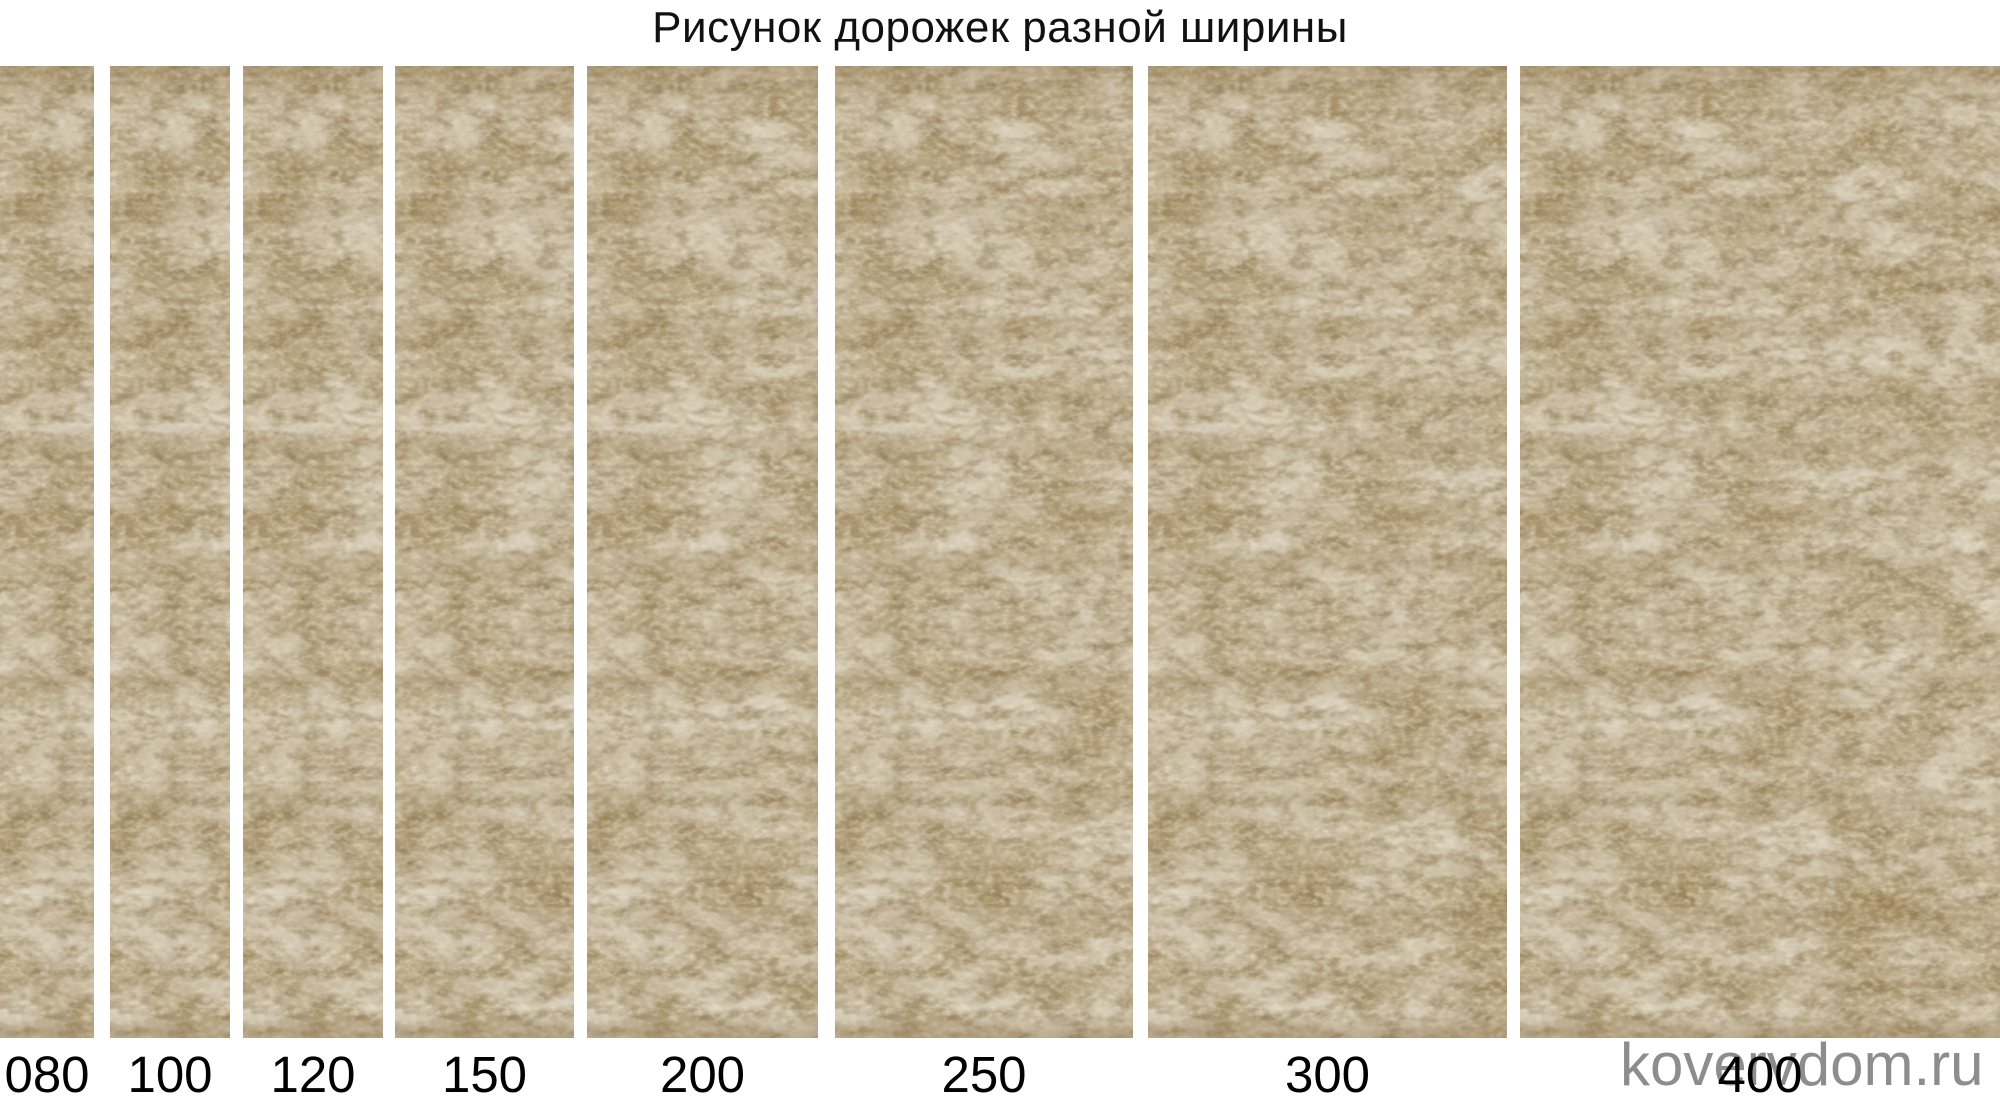 The height and width of the screenshot is (1107, 2000). Describe the element at coordinates (702, 1074) in the screenshot. I see `width-label-200: 200` at that location.